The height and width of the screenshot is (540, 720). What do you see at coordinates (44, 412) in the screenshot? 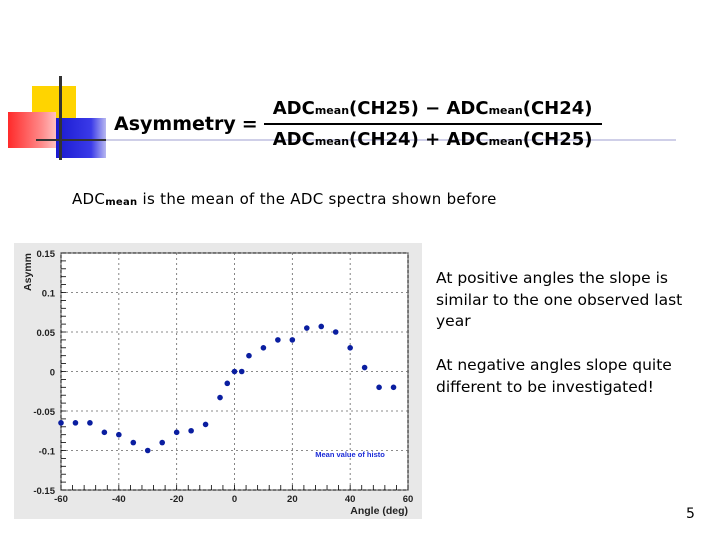
I see `y-tick-label: -0.05` at bounding box center [44, 412].